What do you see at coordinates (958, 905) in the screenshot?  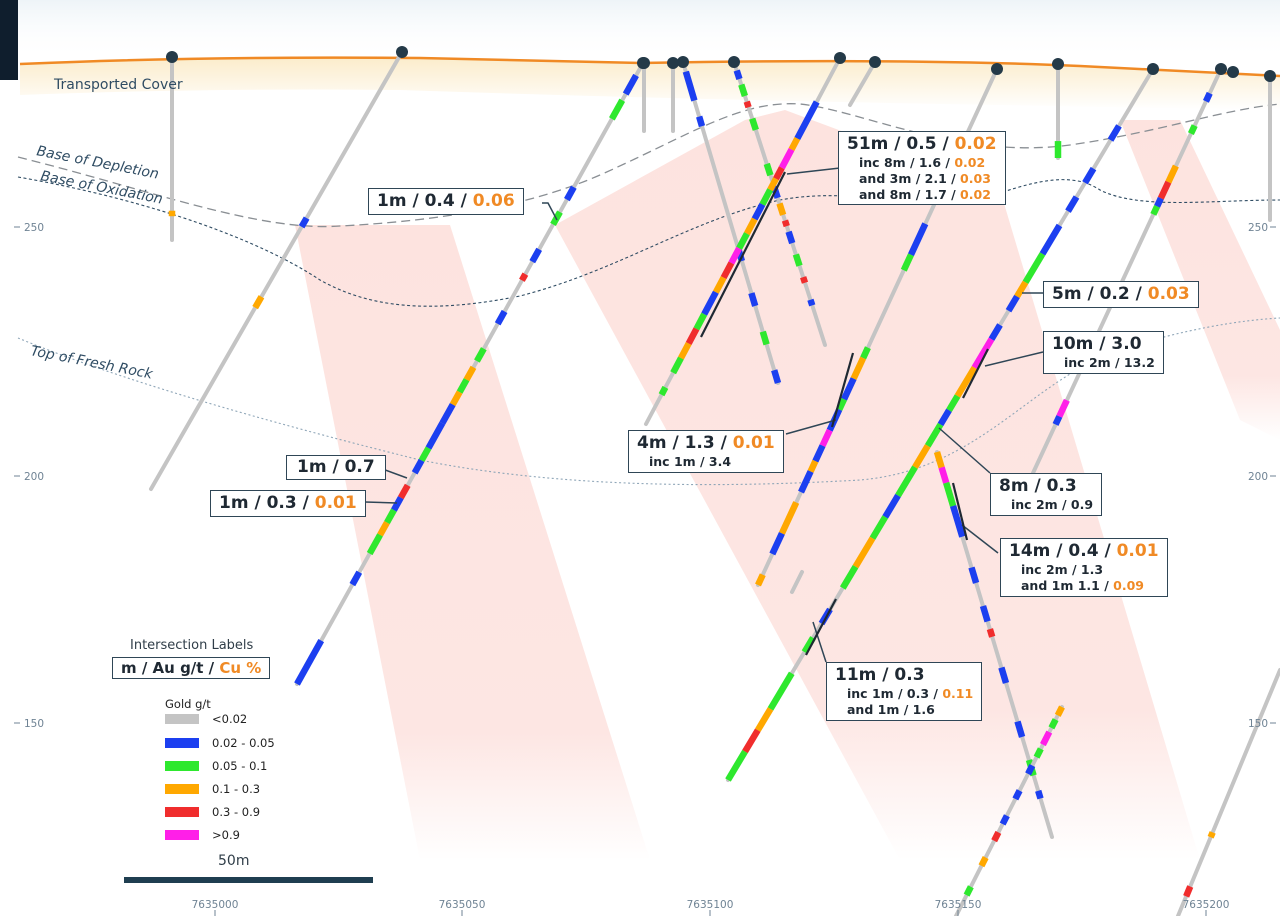 I see `northing-label: 7635150` at bounding box center [958, 905].